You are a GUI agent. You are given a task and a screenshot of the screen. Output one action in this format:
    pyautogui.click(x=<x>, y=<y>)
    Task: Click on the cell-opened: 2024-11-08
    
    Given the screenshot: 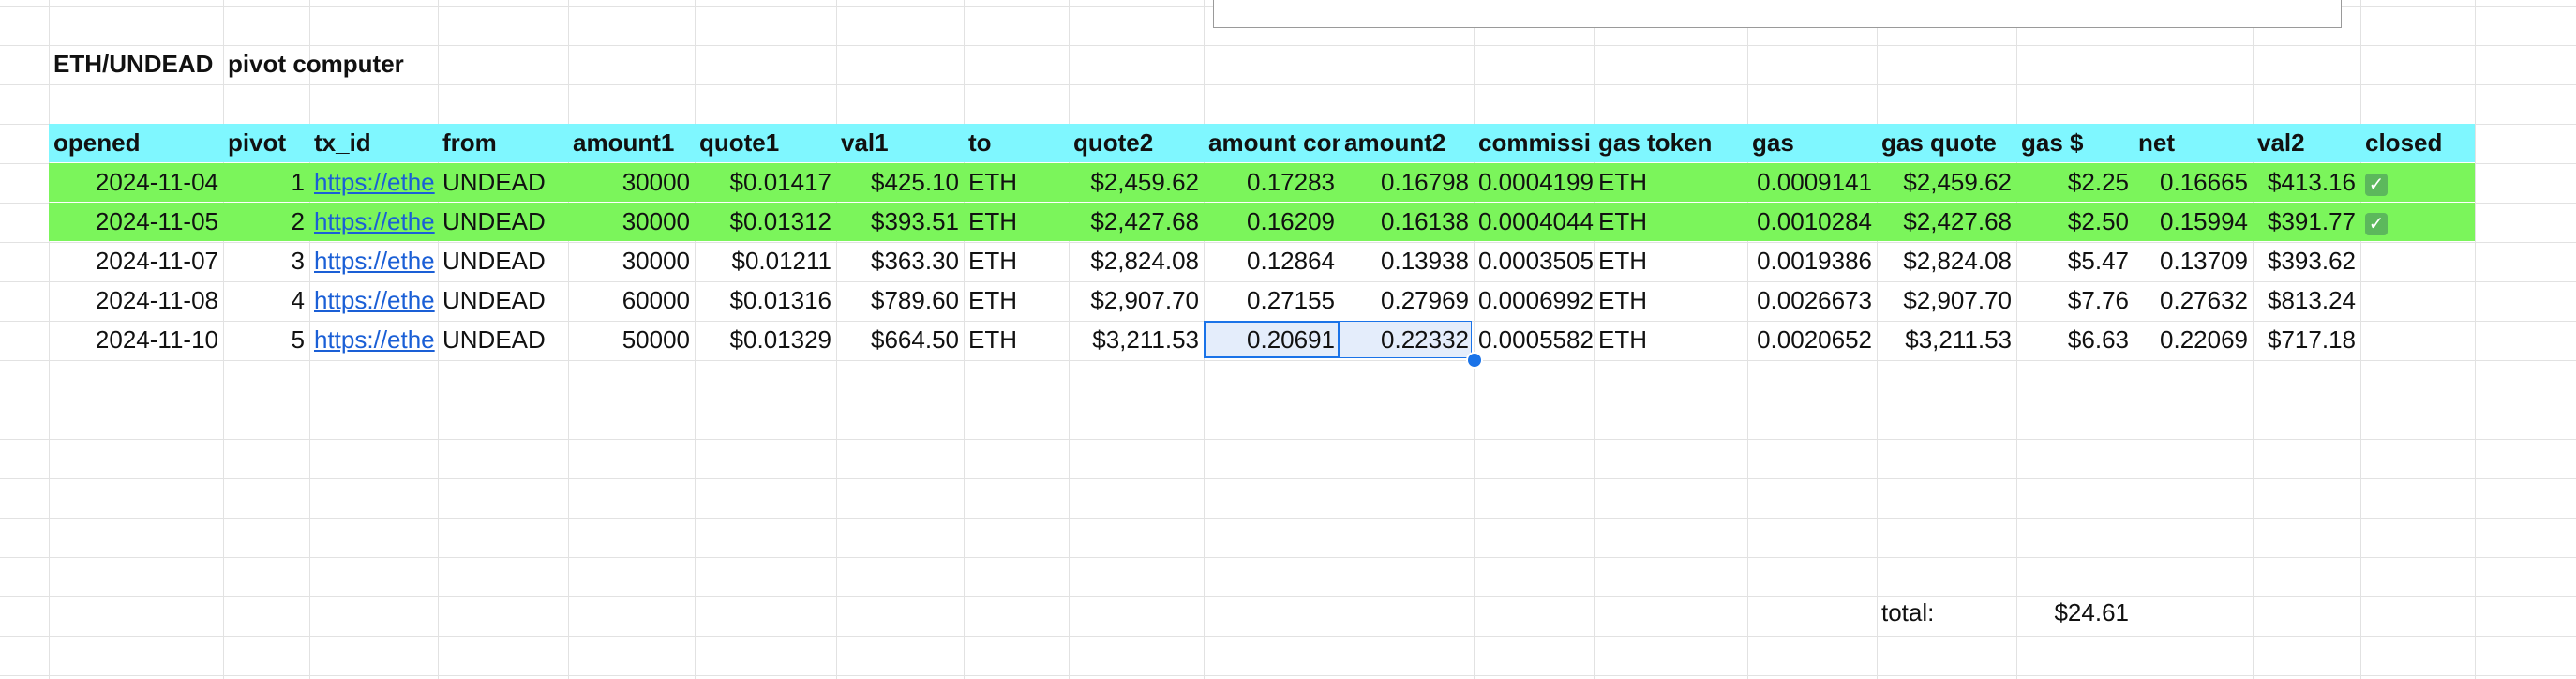 What is the action you would take?
    pyautogui.click(x=157, y=300)
    